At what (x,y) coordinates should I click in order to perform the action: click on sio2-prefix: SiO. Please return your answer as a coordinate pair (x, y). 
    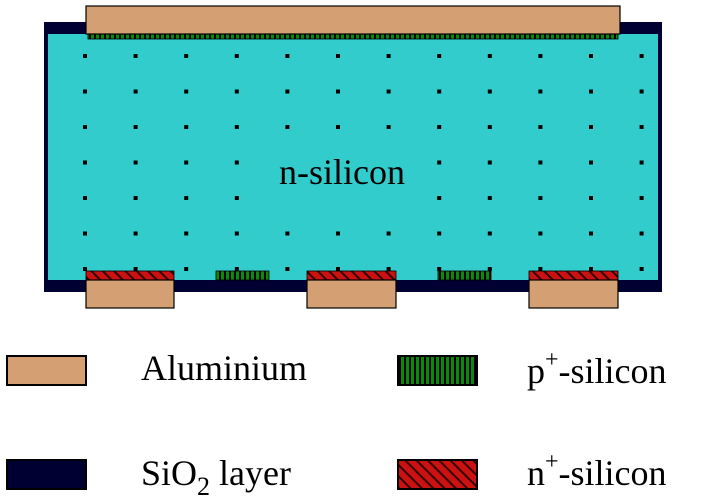
    Looking at the image, I should click on (169, 473).